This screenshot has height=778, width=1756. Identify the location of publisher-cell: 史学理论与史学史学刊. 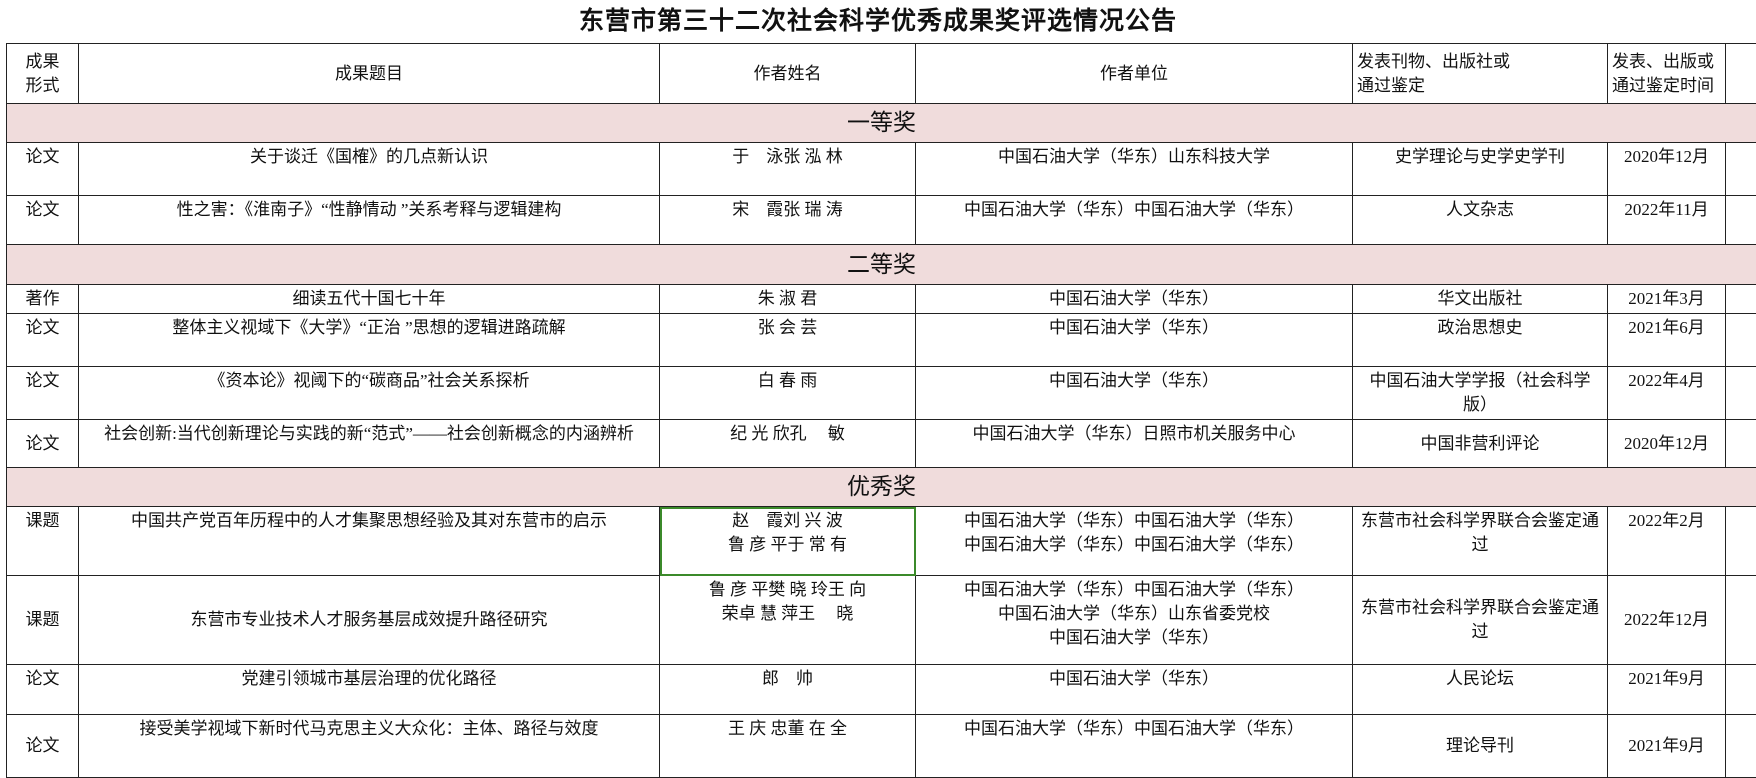
(1480, 169).